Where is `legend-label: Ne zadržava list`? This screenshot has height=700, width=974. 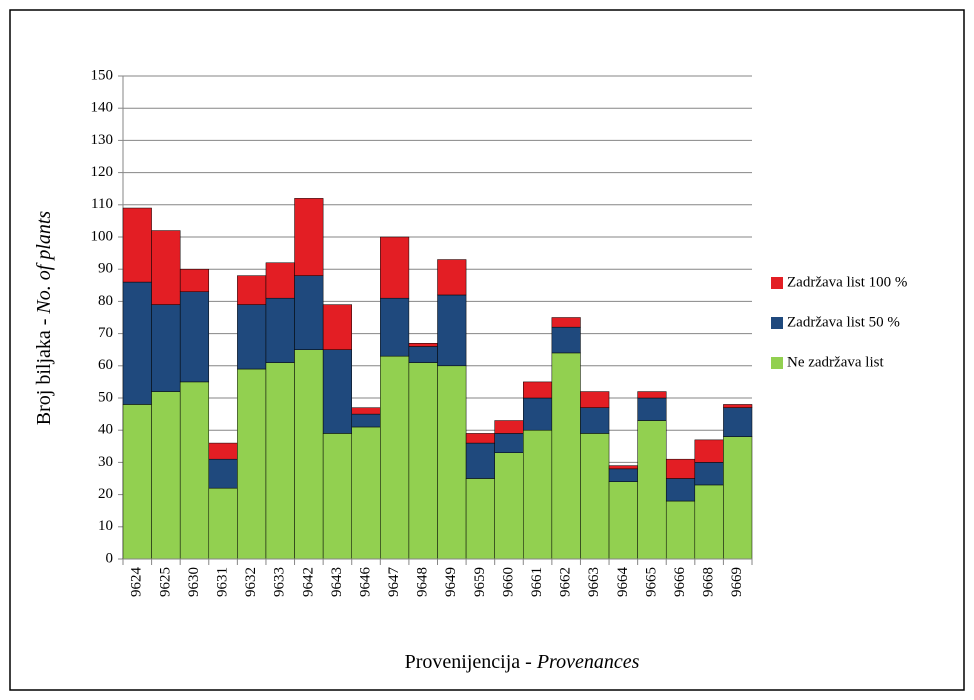 legend-label: Ne zadržava list is located at coordinates (835, 362).